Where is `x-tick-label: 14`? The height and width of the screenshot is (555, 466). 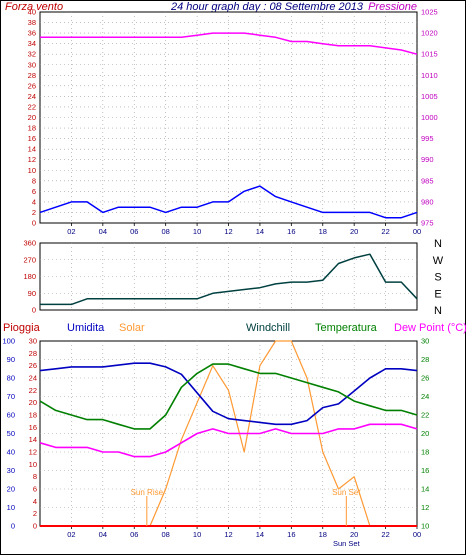
x-tick-label: 14 is located at coordinates (260, 534).